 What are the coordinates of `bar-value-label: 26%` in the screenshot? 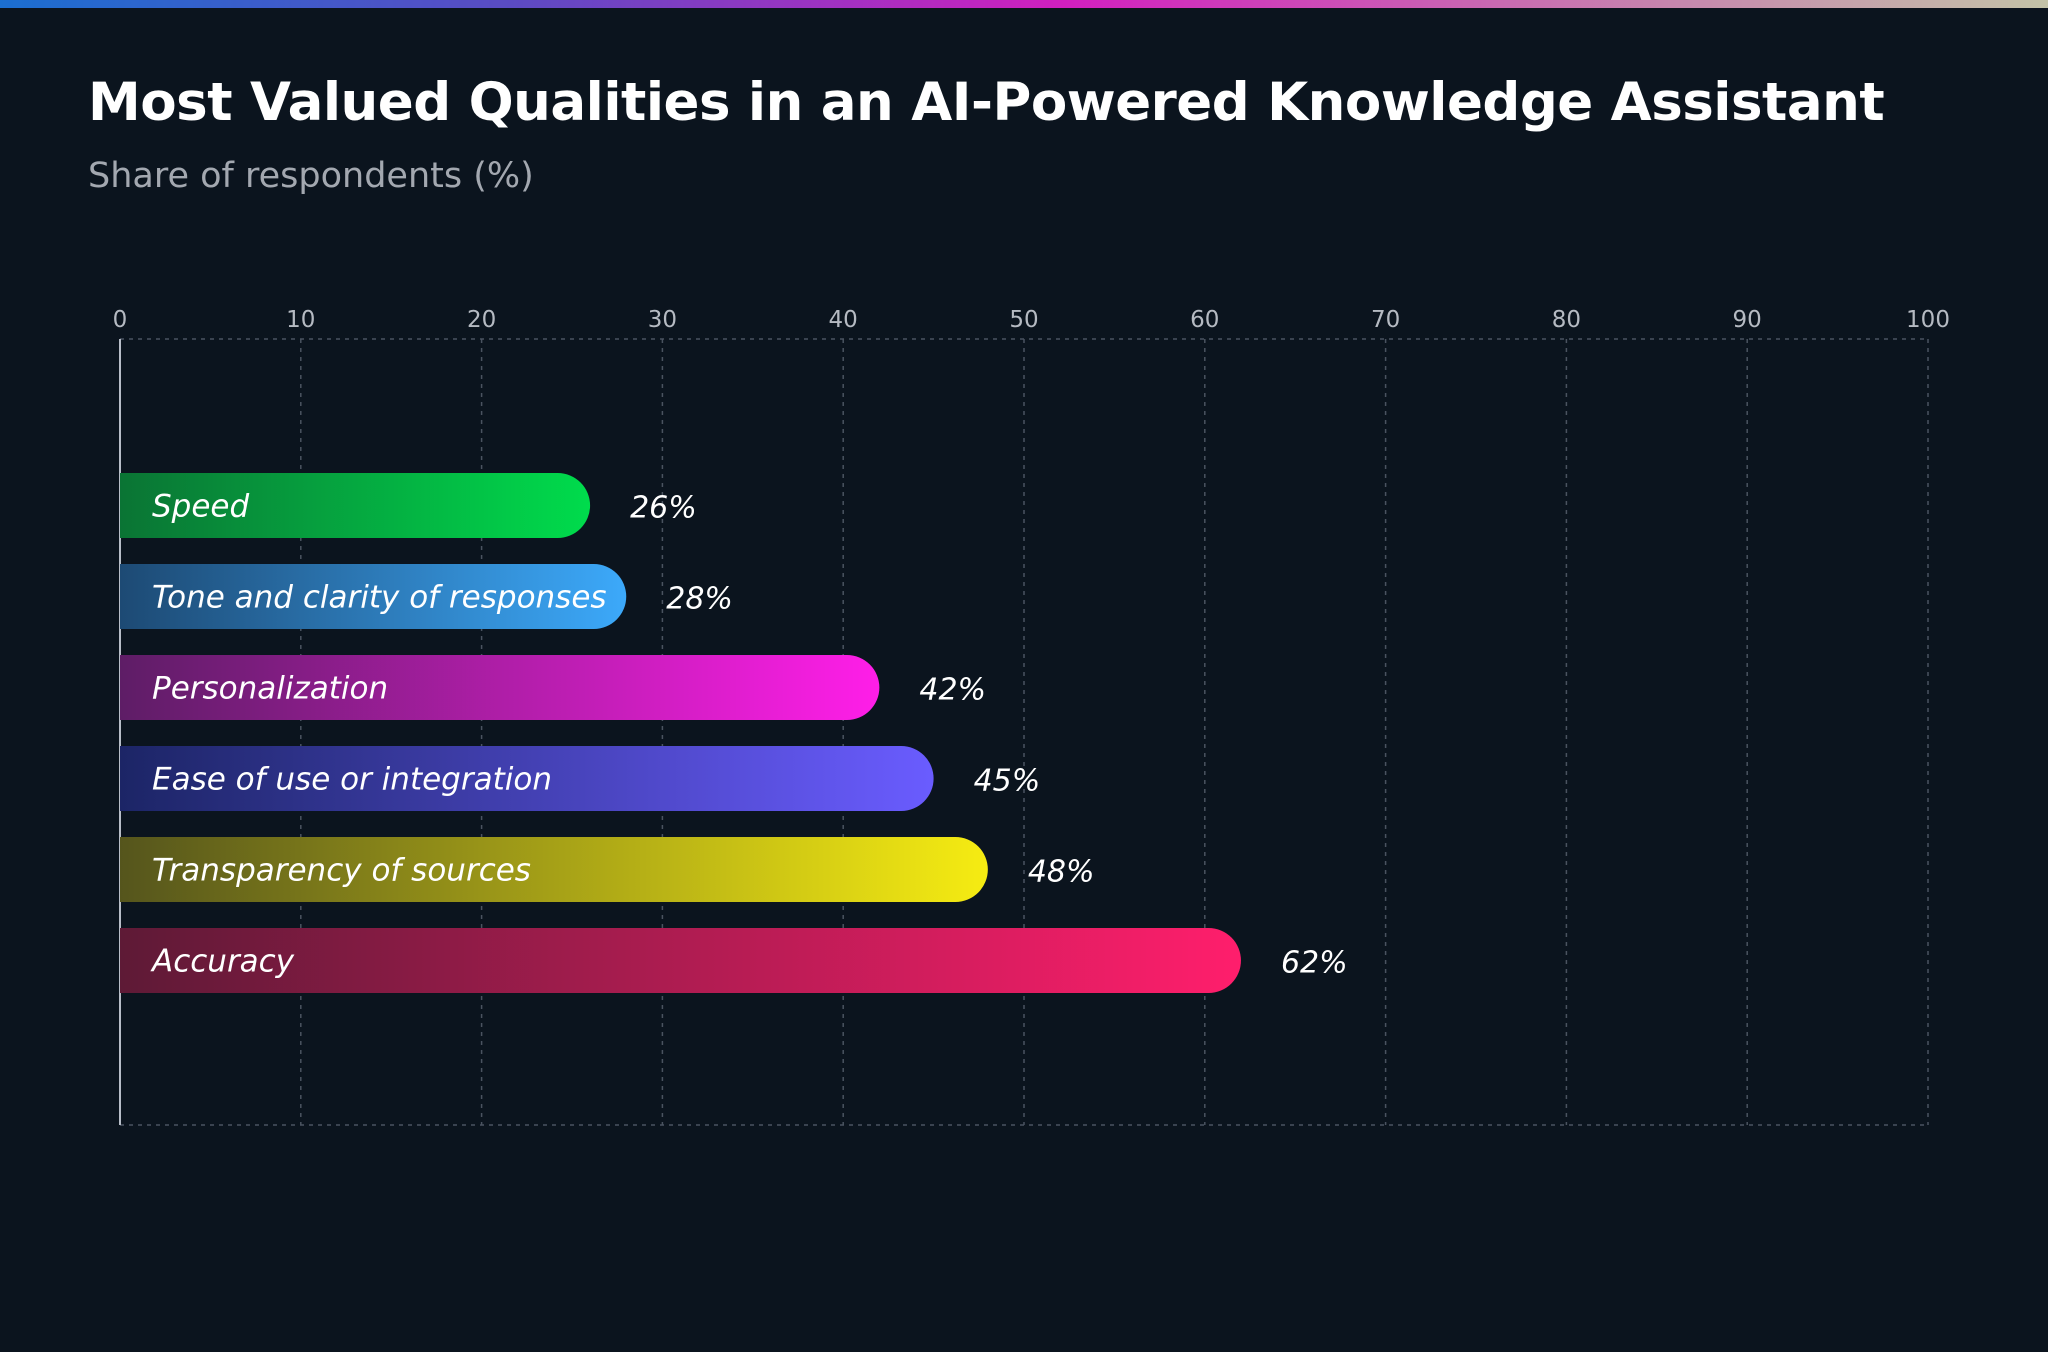 It's located at (663, 508).